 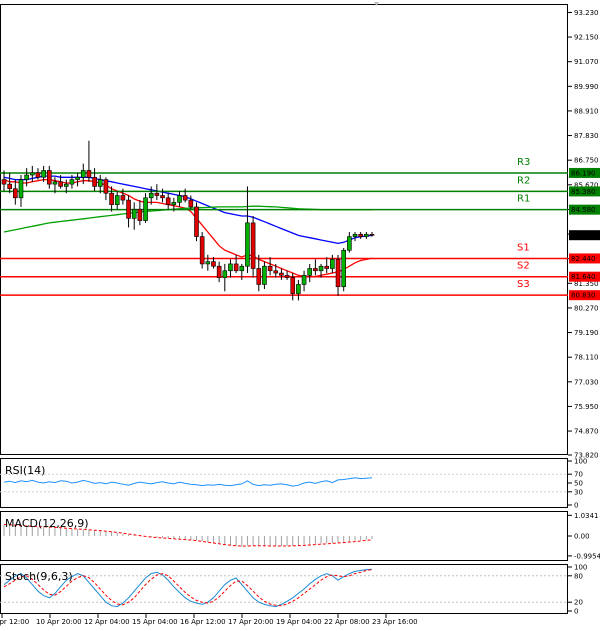 What do you see at coordinates (523, 284) in the screenshot?
I see `level-name-s3: S3` at bounding box center [523, 284].